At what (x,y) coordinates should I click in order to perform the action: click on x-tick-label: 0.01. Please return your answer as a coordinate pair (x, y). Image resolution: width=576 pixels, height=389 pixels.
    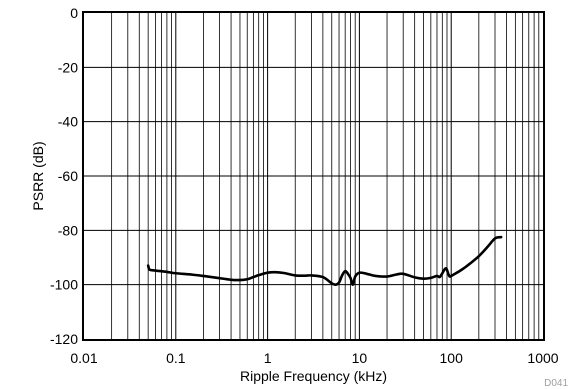
    Looking at the image, I should click on (83, 358).